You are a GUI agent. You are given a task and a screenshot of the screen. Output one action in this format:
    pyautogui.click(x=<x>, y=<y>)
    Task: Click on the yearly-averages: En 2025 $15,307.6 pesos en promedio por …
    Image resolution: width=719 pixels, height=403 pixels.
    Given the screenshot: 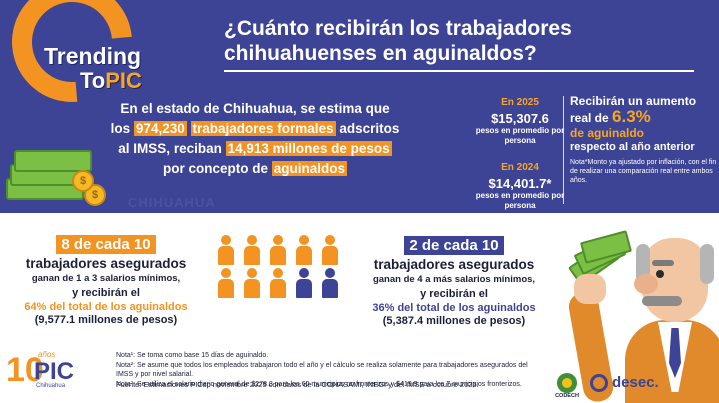 What is the action you would take?
    pyautogui.click(x=520, y=154)
    